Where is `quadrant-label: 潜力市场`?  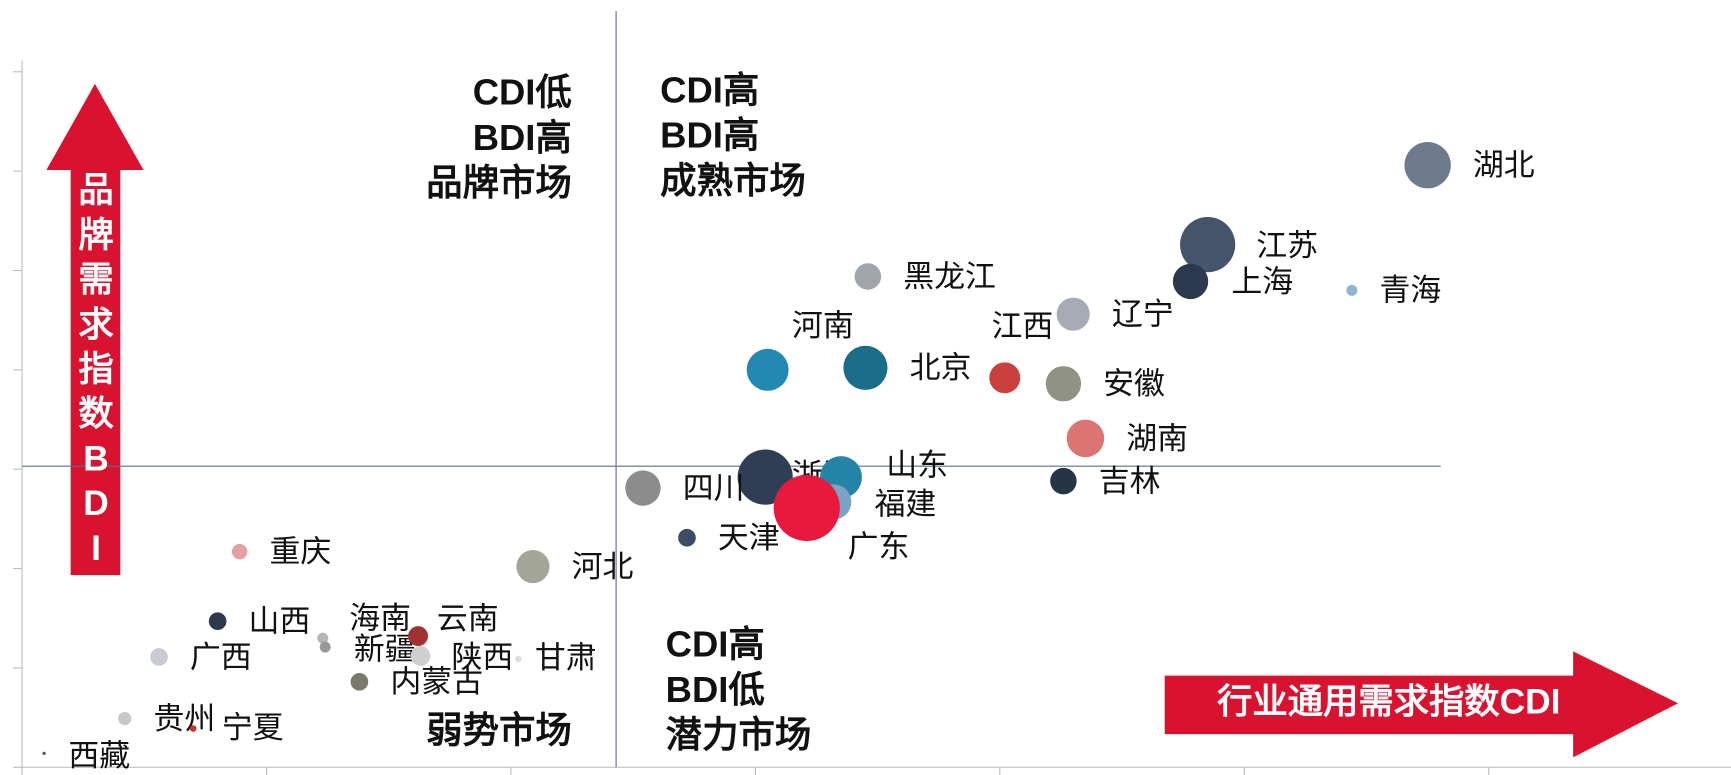 quadrant-label: 潜力市场 is located at coordinates (739, 734).